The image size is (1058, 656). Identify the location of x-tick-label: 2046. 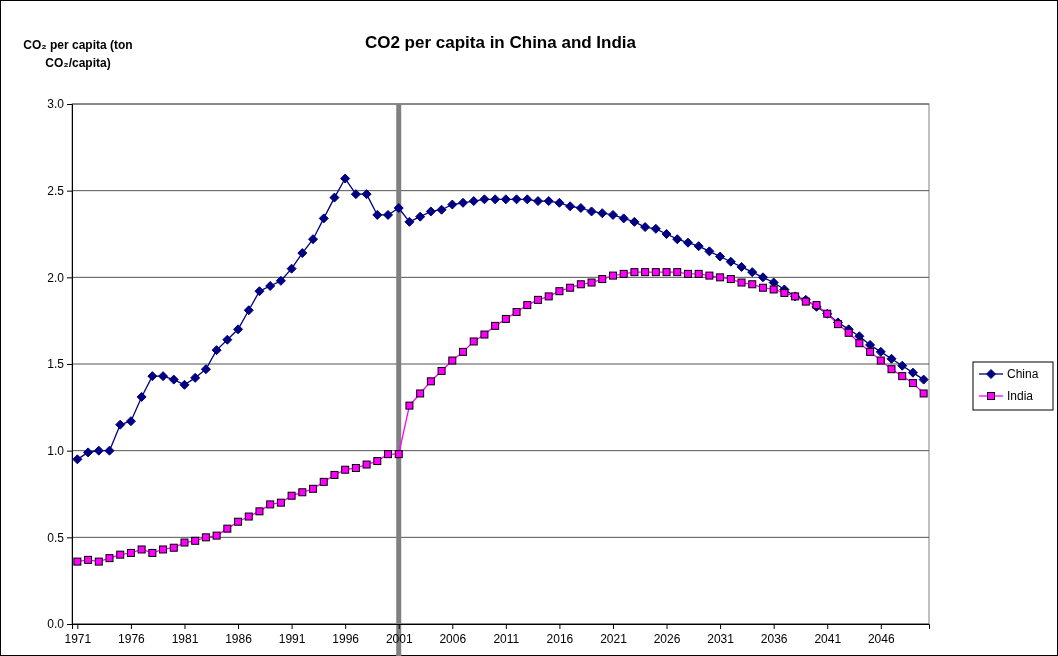
(881, 638).